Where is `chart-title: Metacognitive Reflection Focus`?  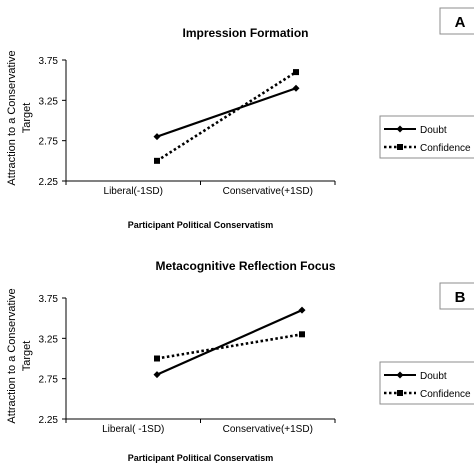 chart-title: Metacognitive Reflection Focus is located at coordinates (245, 266).